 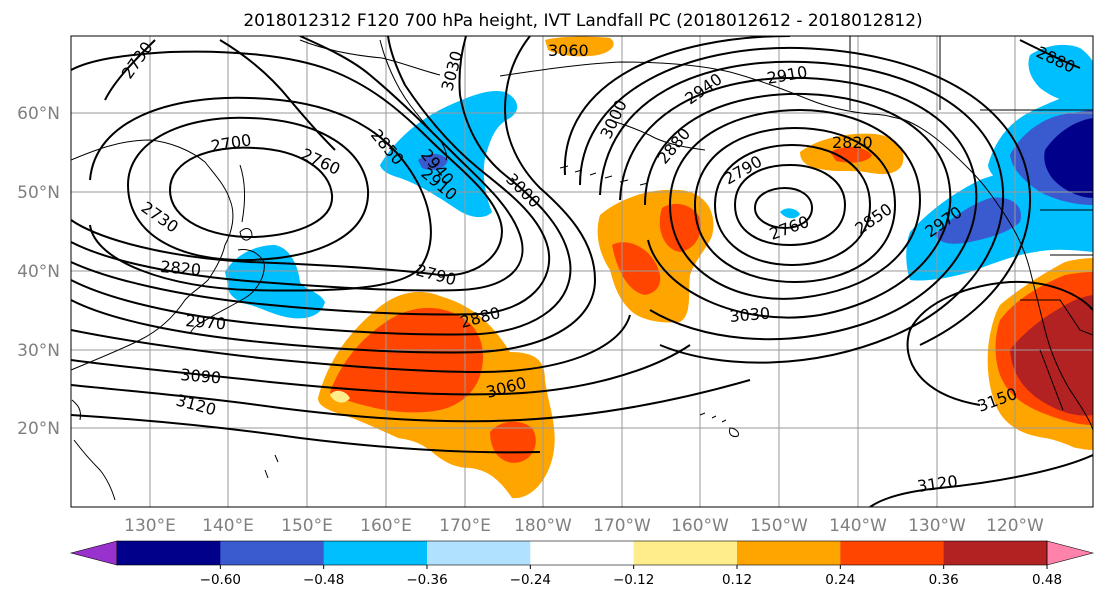 What do you see at coordinates (38, 351) in the screenshot?
I see `lat-label: 30°N` at bounding box center [38, 351].